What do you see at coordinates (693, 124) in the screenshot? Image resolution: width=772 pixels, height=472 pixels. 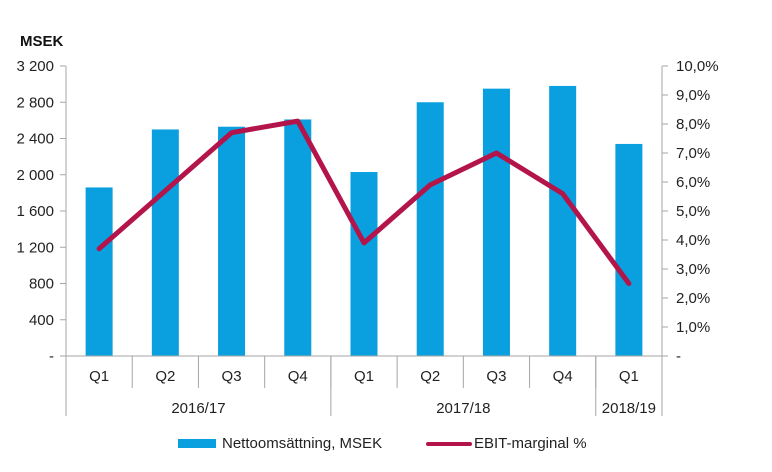 I see `right-tick-label: 8,0%` at bounding box center [693, 124].